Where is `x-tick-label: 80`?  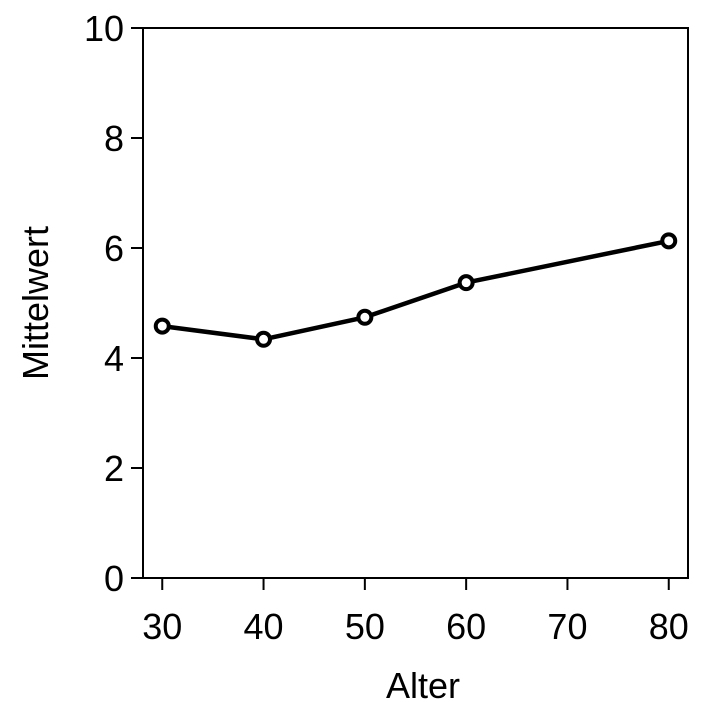
x-tick-label: 80 is located at coordinates (669, 626).